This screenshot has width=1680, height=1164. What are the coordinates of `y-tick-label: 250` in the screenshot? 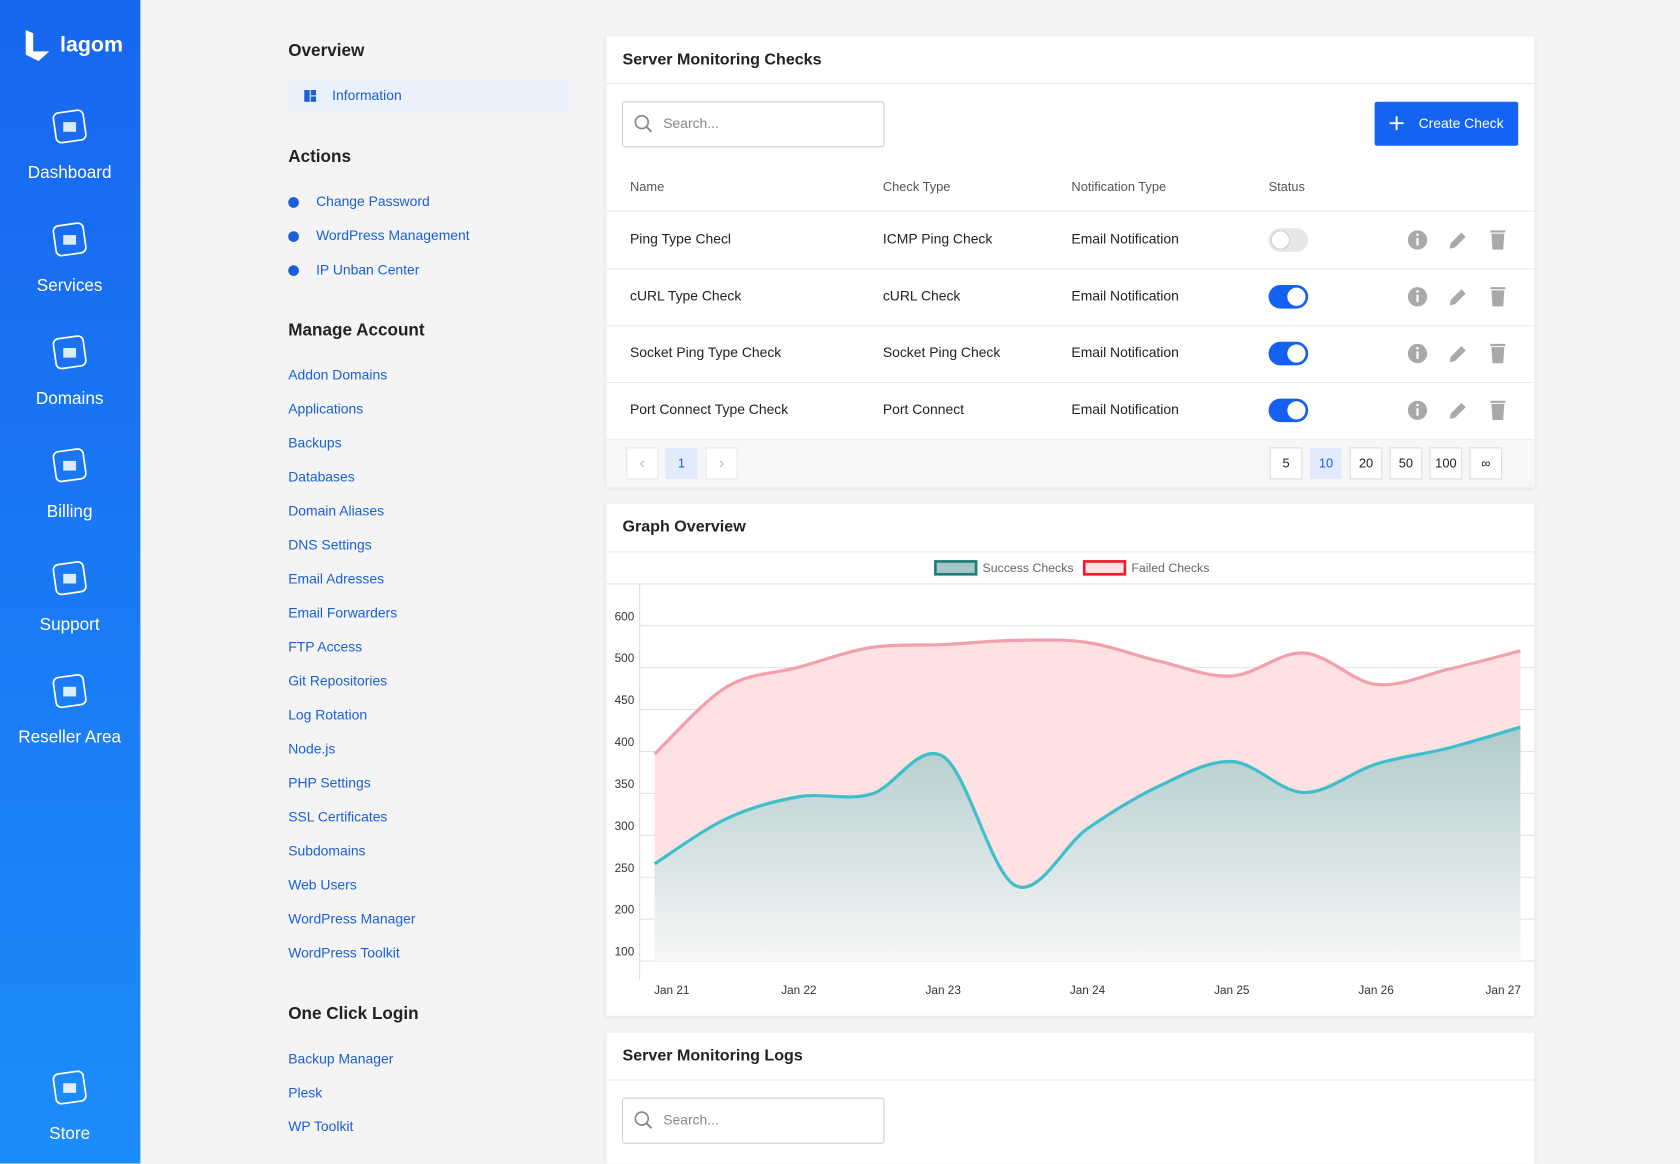 It's located at (625, 868).